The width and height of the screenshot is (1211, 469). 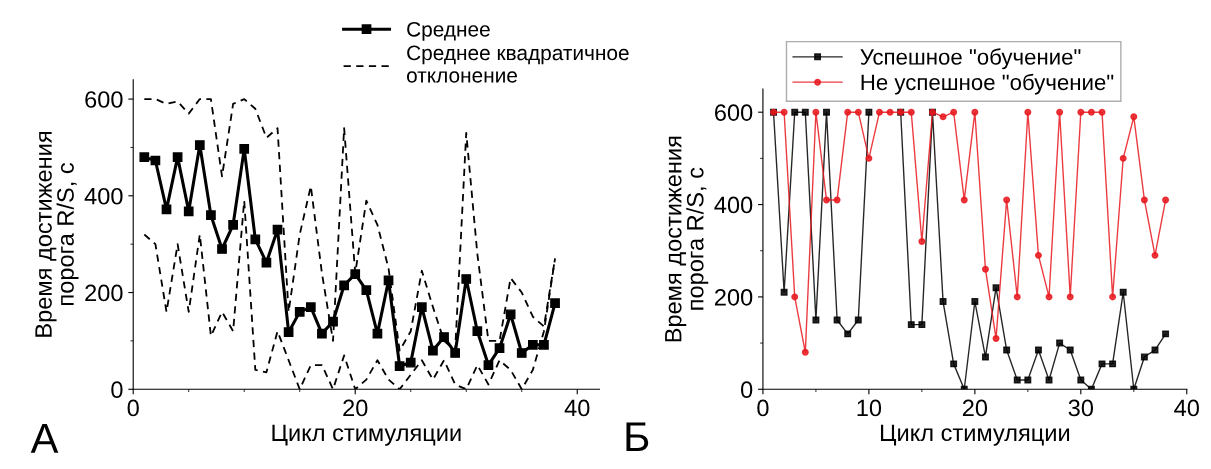 I want to click on legend-label: Среднее, so click(x=448, y=31).